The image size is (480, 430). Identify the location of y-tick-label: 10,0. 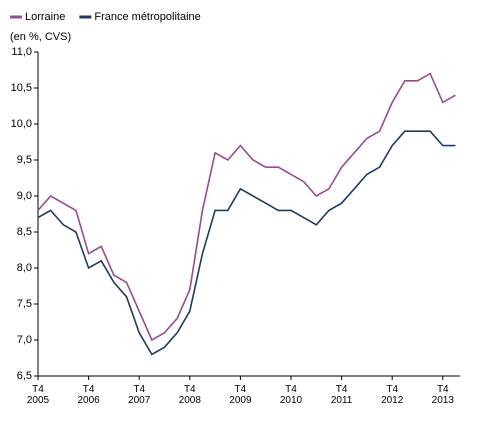
(21, 124).